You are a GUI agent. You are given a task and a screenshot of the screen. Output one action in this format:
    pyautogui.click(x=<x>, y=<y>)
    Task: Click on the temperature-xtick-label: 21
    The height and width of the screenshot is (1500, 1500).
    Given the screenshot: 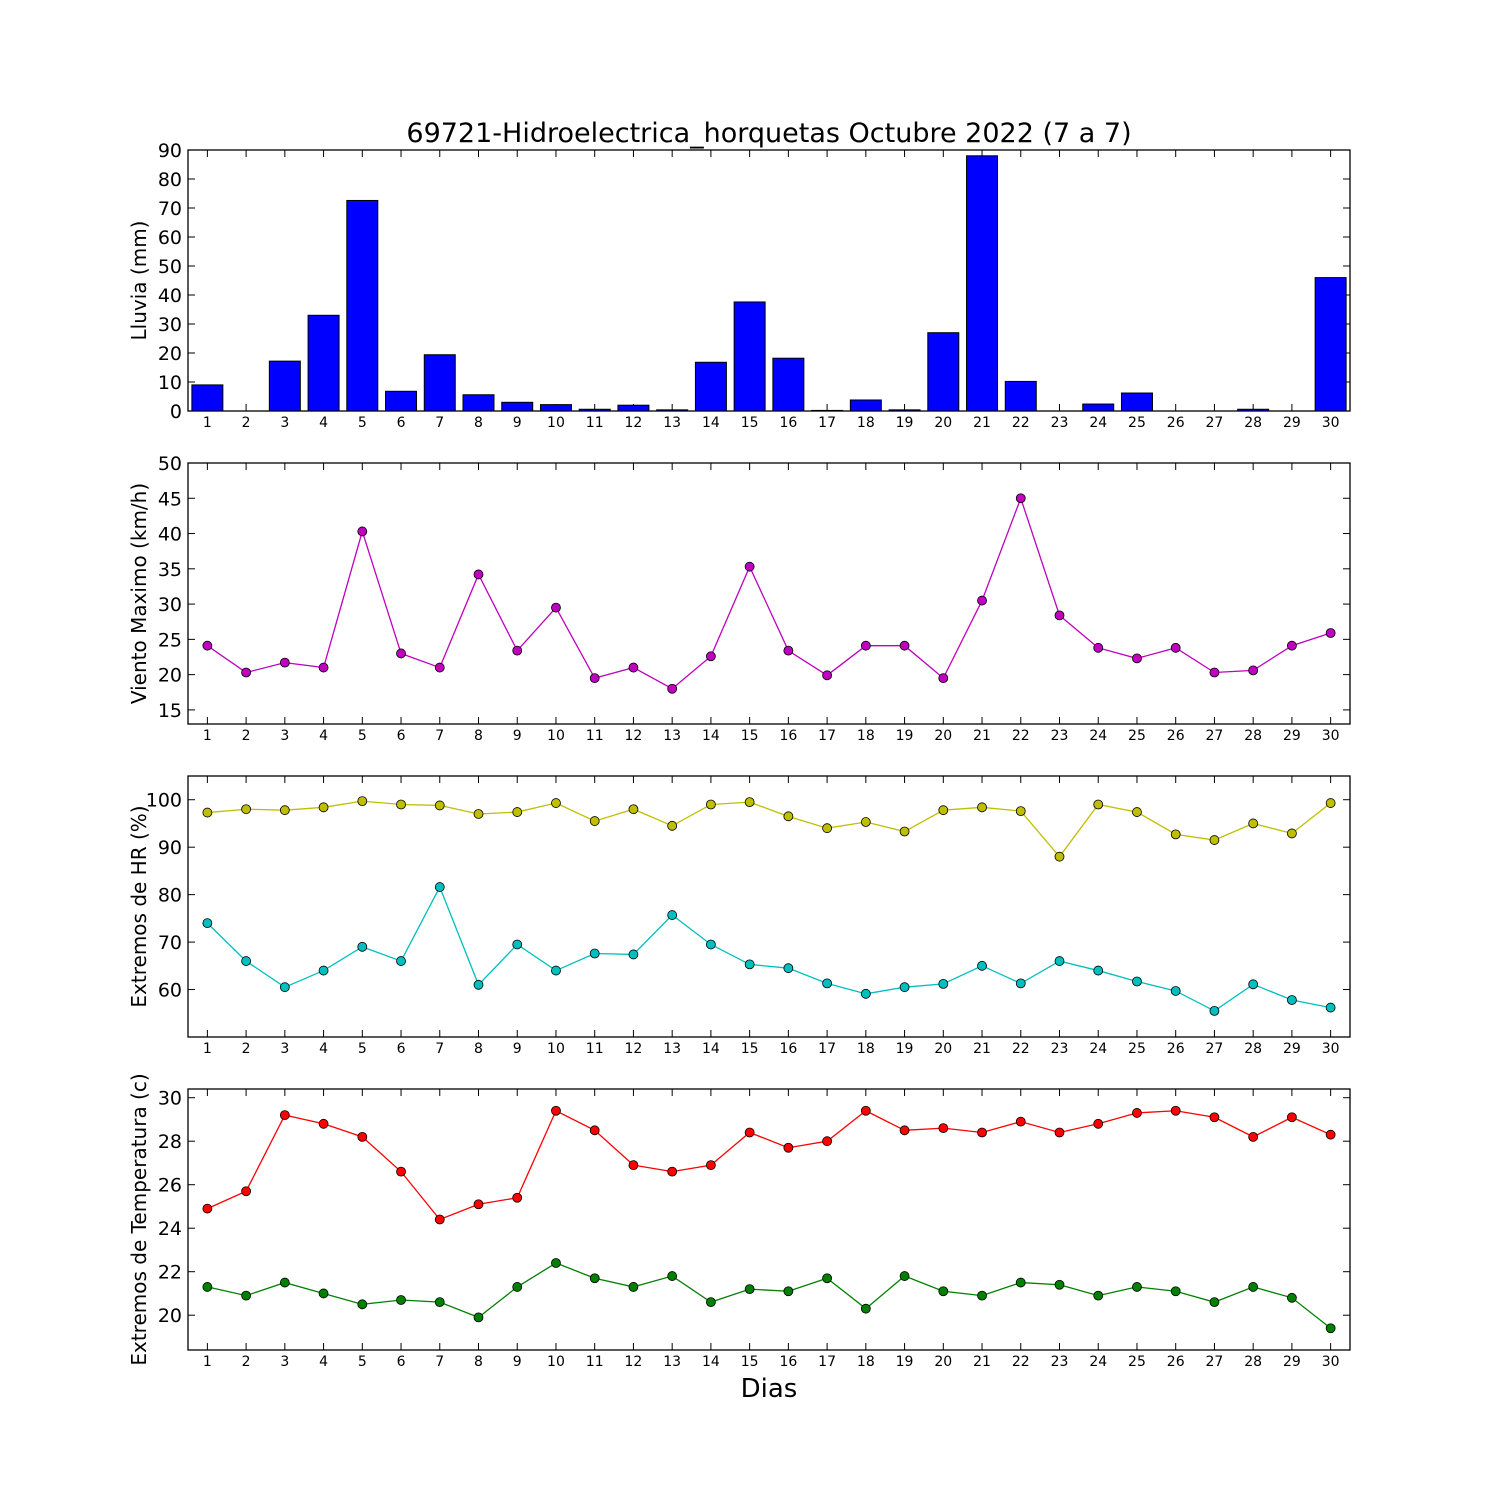 What is the action you would take?
    pyautogui.click(x=982, y=1362)
    